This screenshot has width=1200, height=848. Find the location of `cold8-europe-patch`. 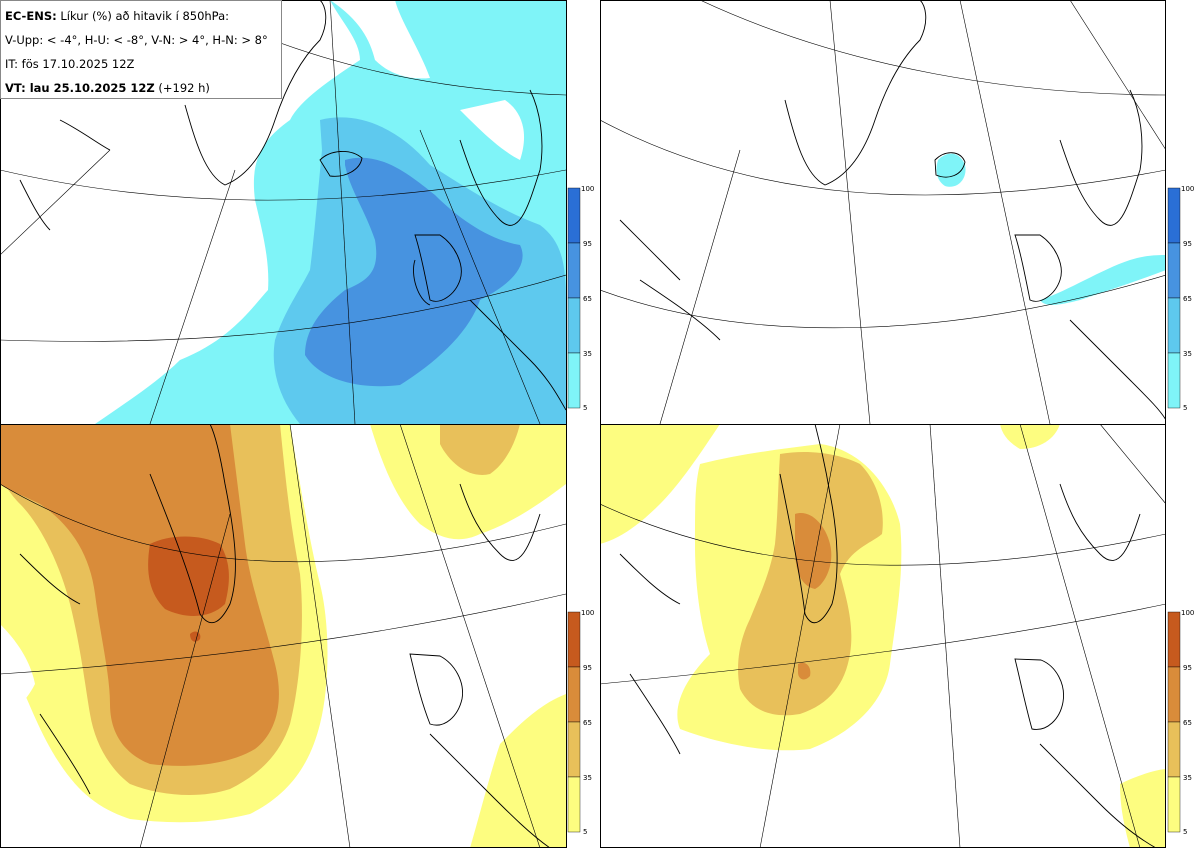

cold8-europe-patch is located at coordinates (1103, 280).